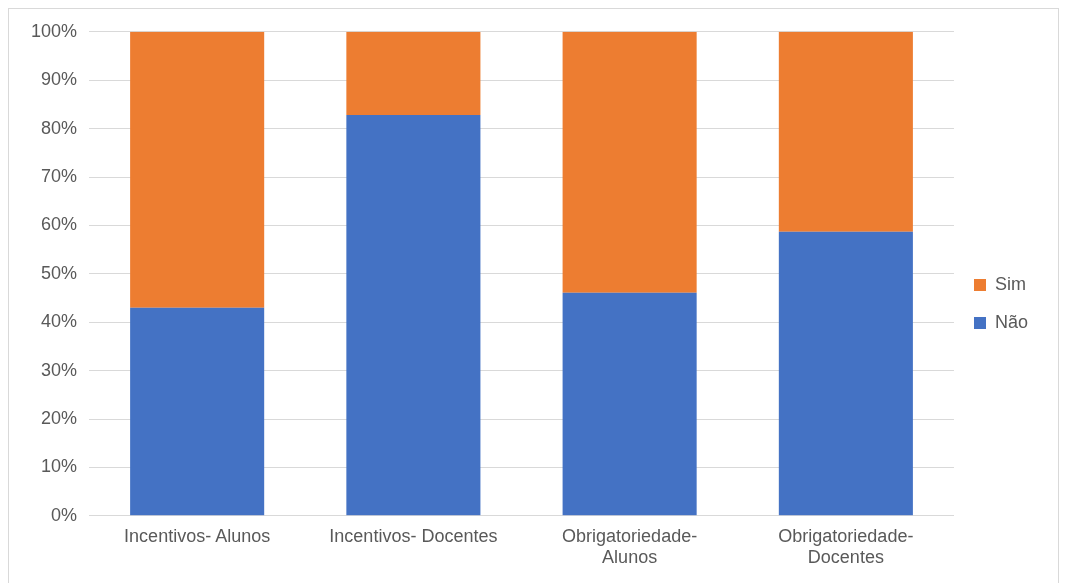  Describe the element at coordinates (197, 535) in the screenshot. I see `x-tick-label: Incentivos- Alunos` at that location.